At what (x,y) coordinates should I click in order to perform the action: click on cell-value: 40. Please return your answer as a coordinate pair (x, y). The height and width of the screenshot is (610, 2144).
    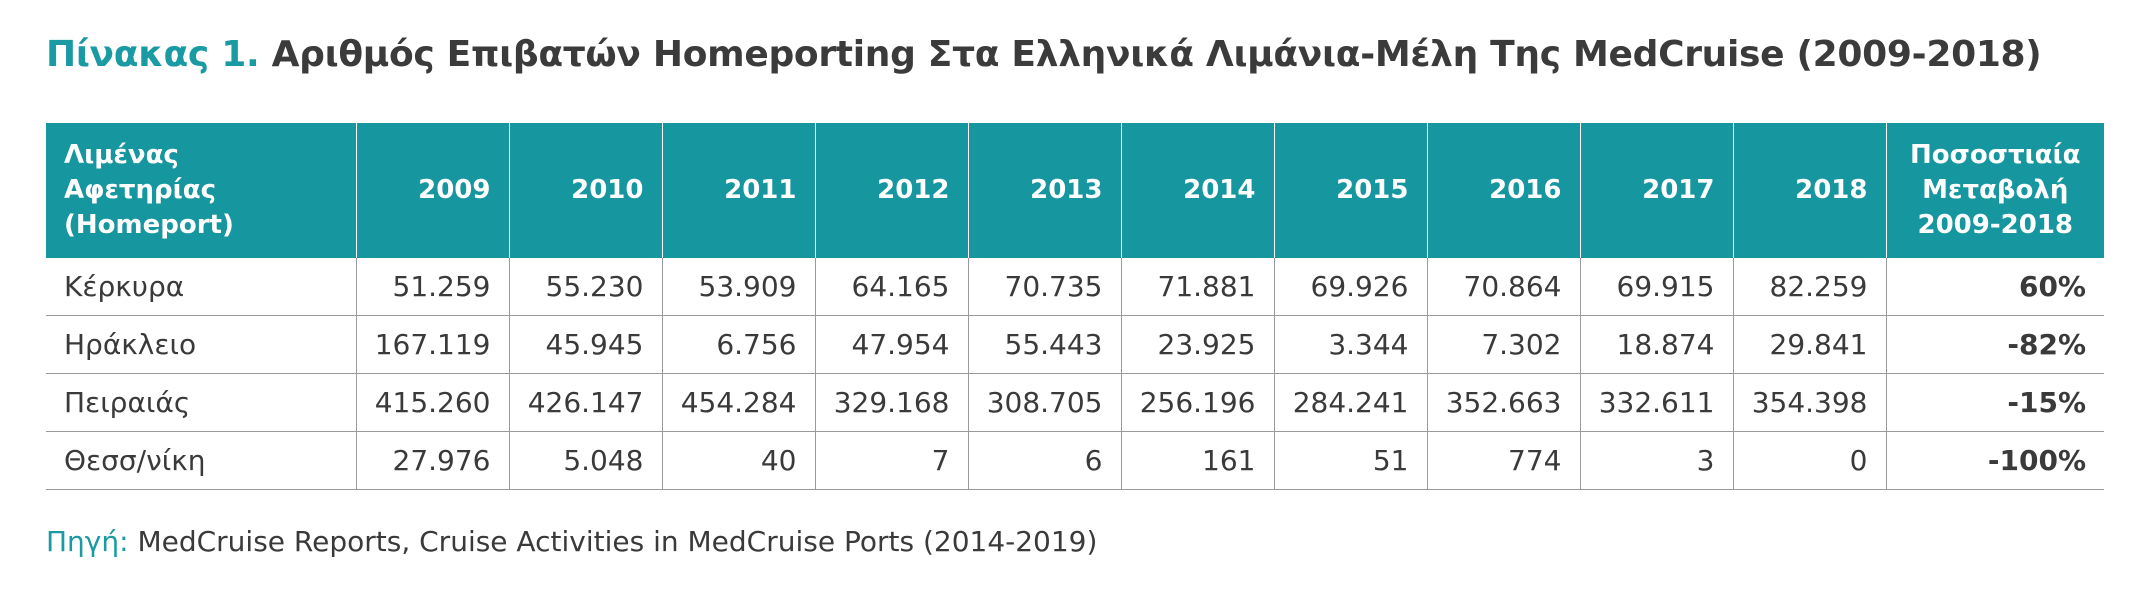
    Looking at the image, I should click on (738, 460).